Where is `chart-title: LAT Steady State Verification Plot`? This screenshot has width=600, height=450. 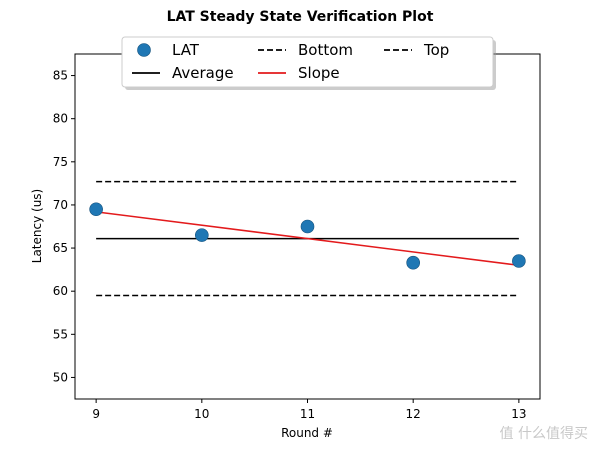
chart-title: LAT Steady State Verification Plot is located at coordinates (300, 17).